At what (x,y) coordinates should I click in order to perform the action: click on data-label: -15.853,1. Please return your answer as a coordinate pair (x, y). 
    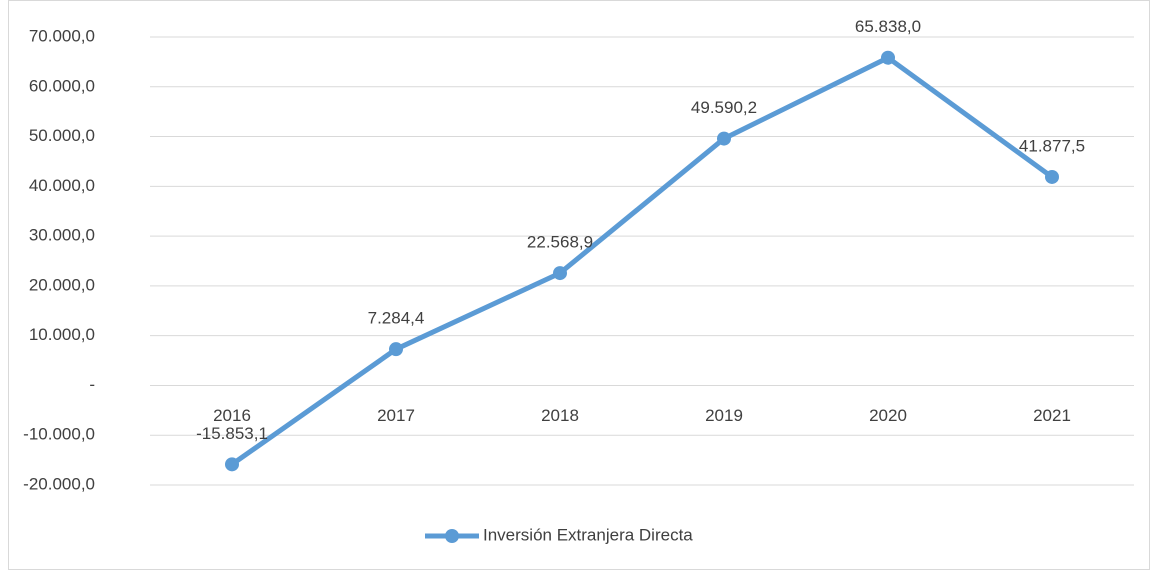
    Looking at the image, I should click on (232, 433).